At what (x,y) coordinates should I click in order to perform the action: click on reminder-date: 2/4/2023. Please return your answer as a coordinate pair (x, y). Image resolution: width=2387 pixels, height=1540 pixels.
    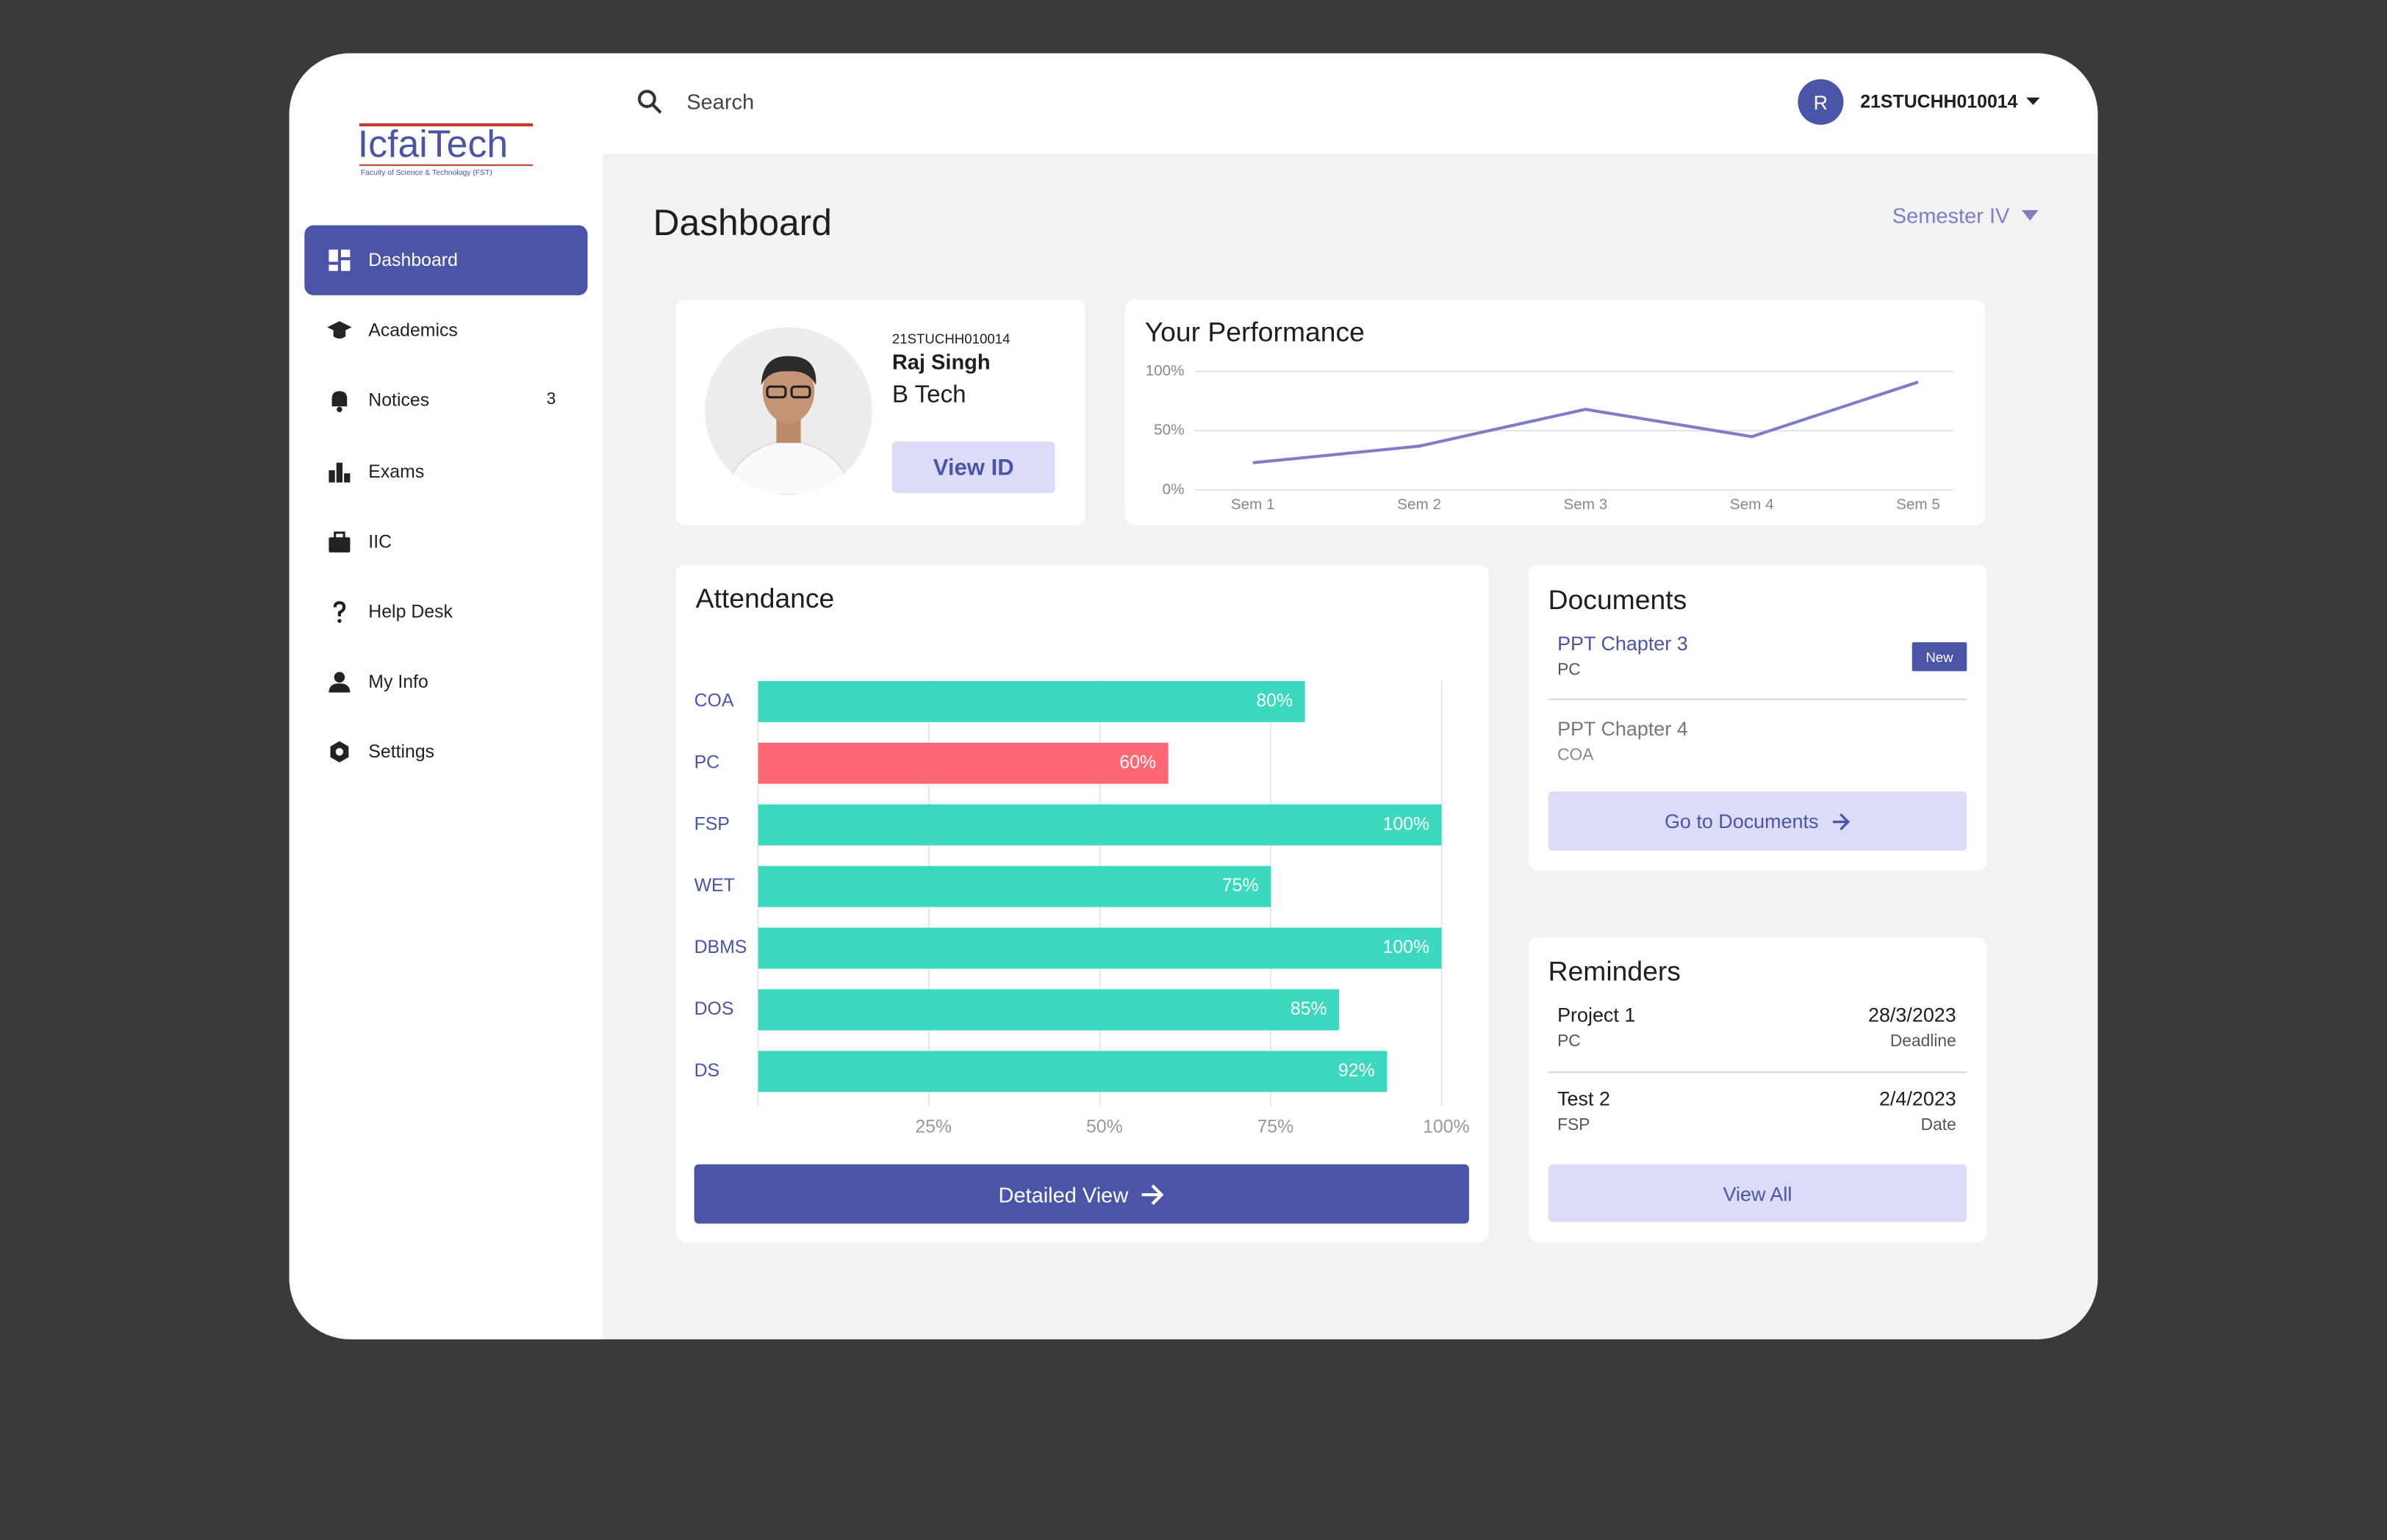
    Looking at the image, I should click on (1917, 1098).